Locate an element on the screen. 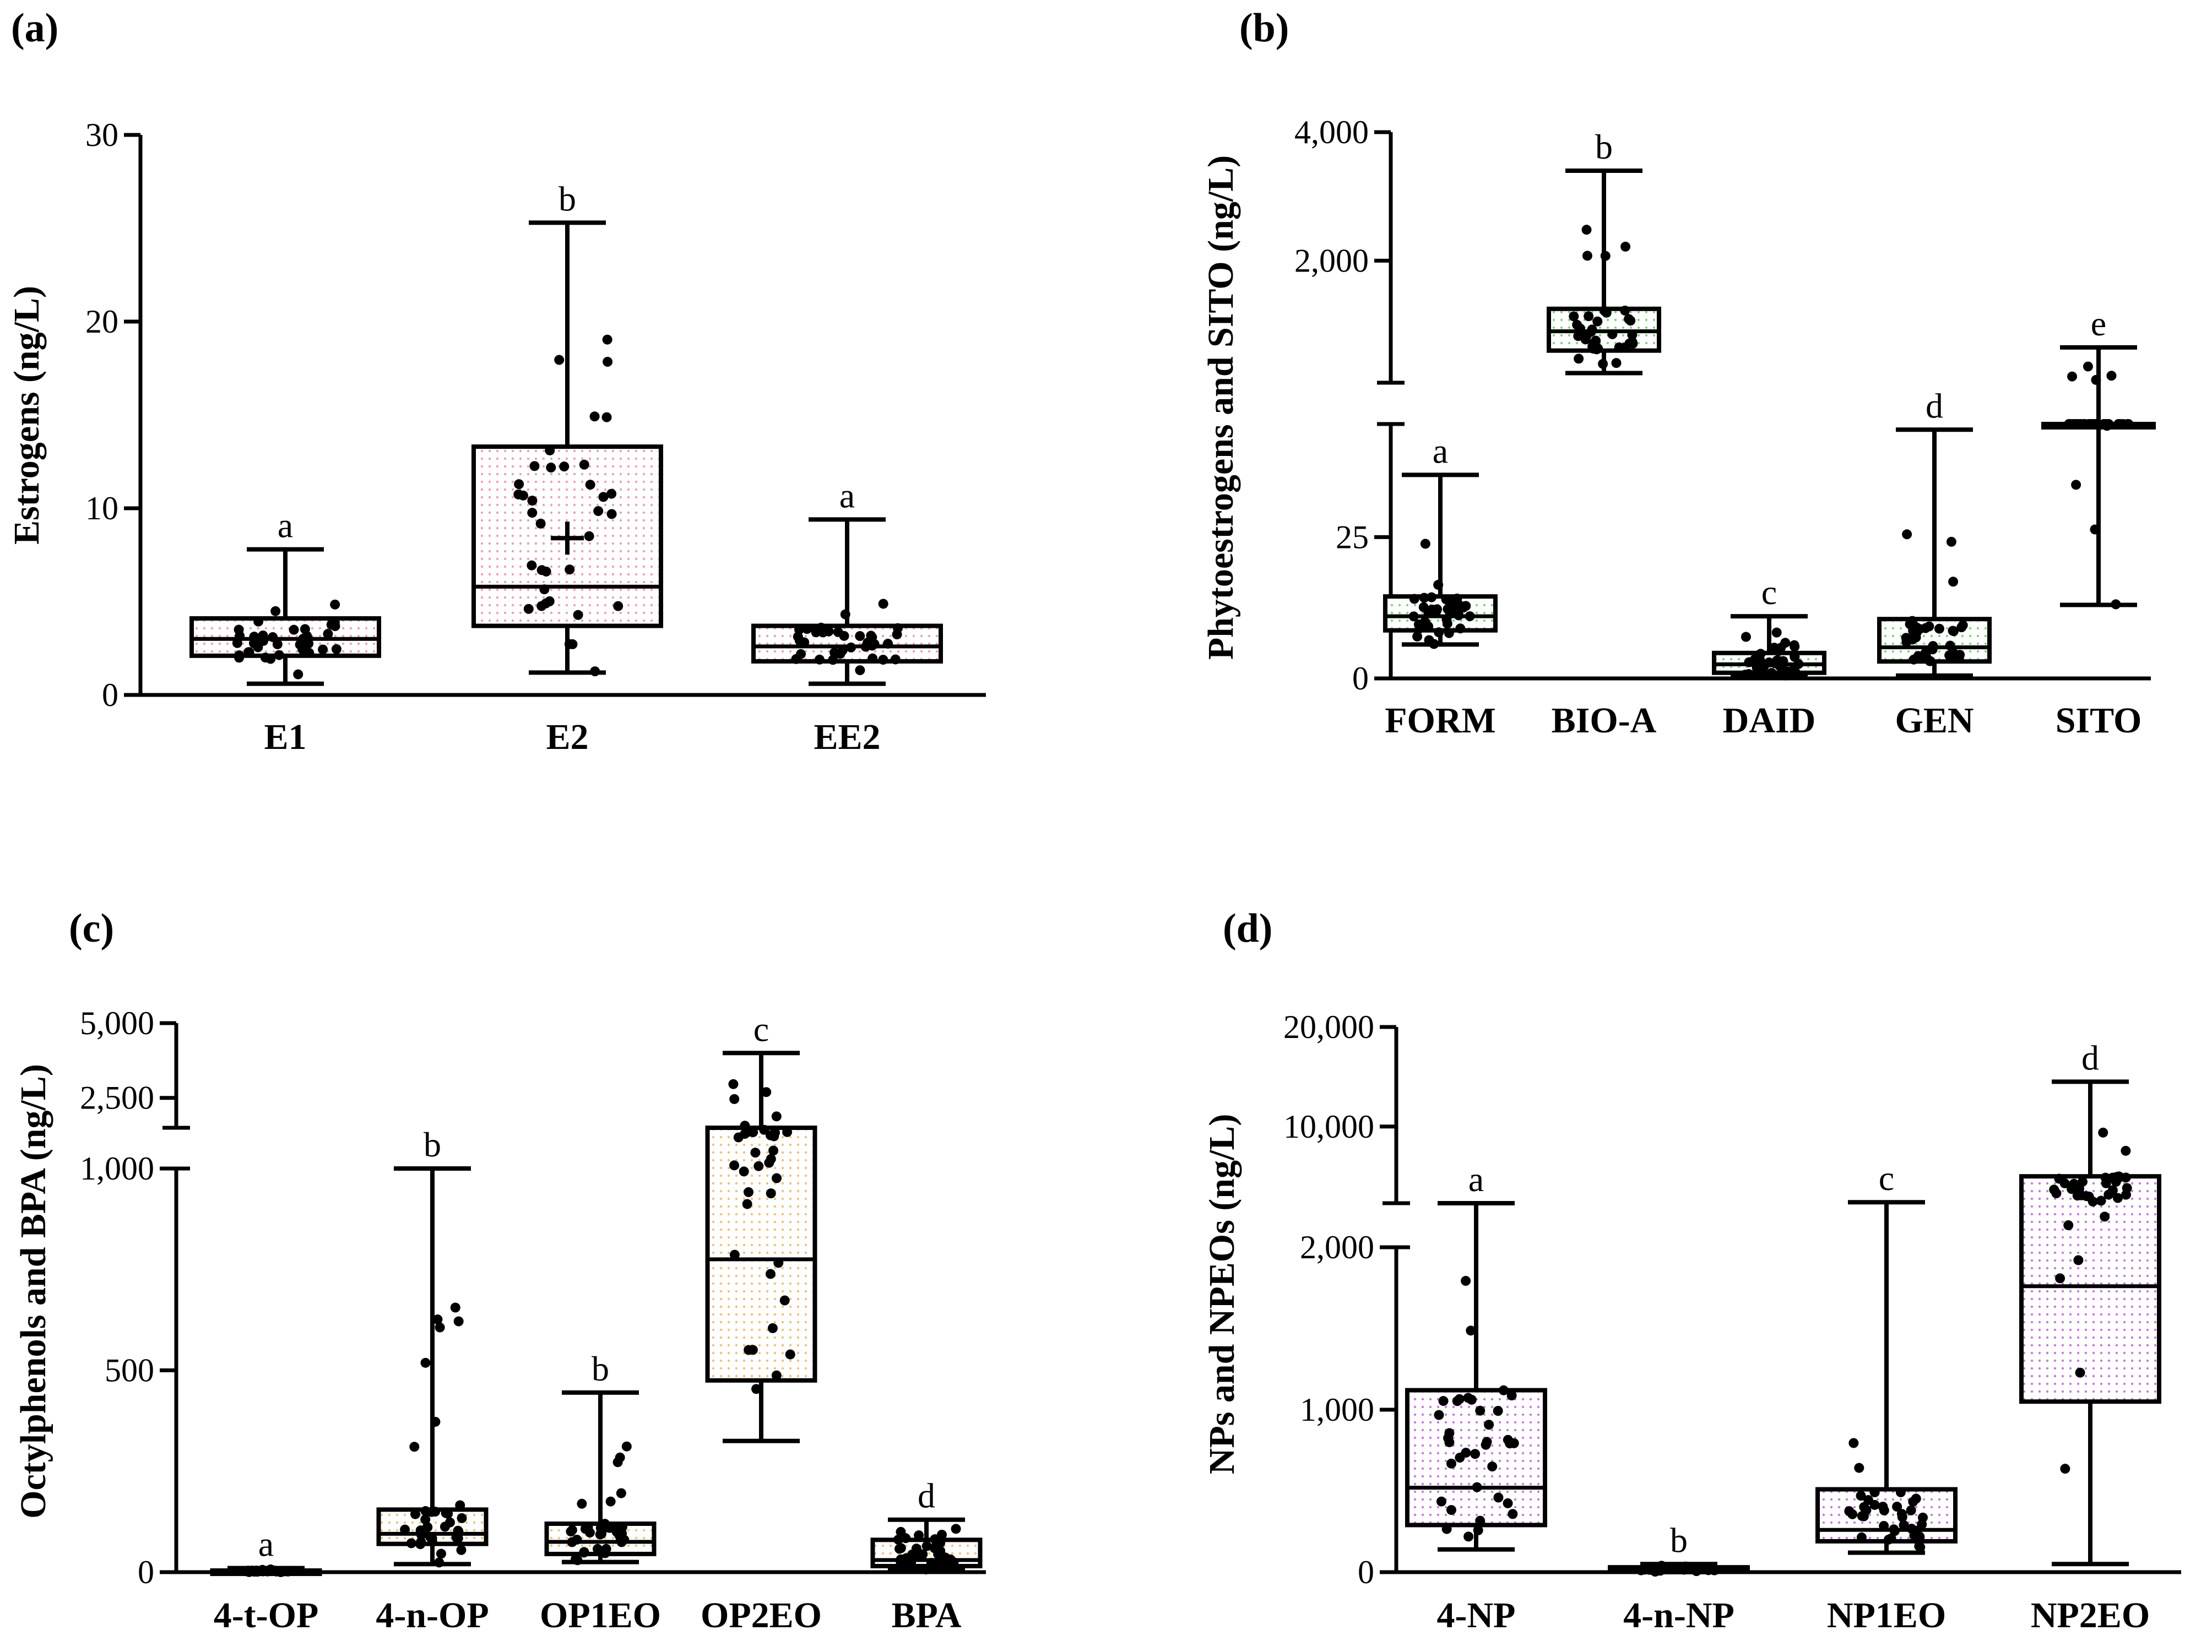 The height and width of the screenshot is (1652, 2212). x-tick-label: 4-n-OP is located at coordinates (432, 1615).